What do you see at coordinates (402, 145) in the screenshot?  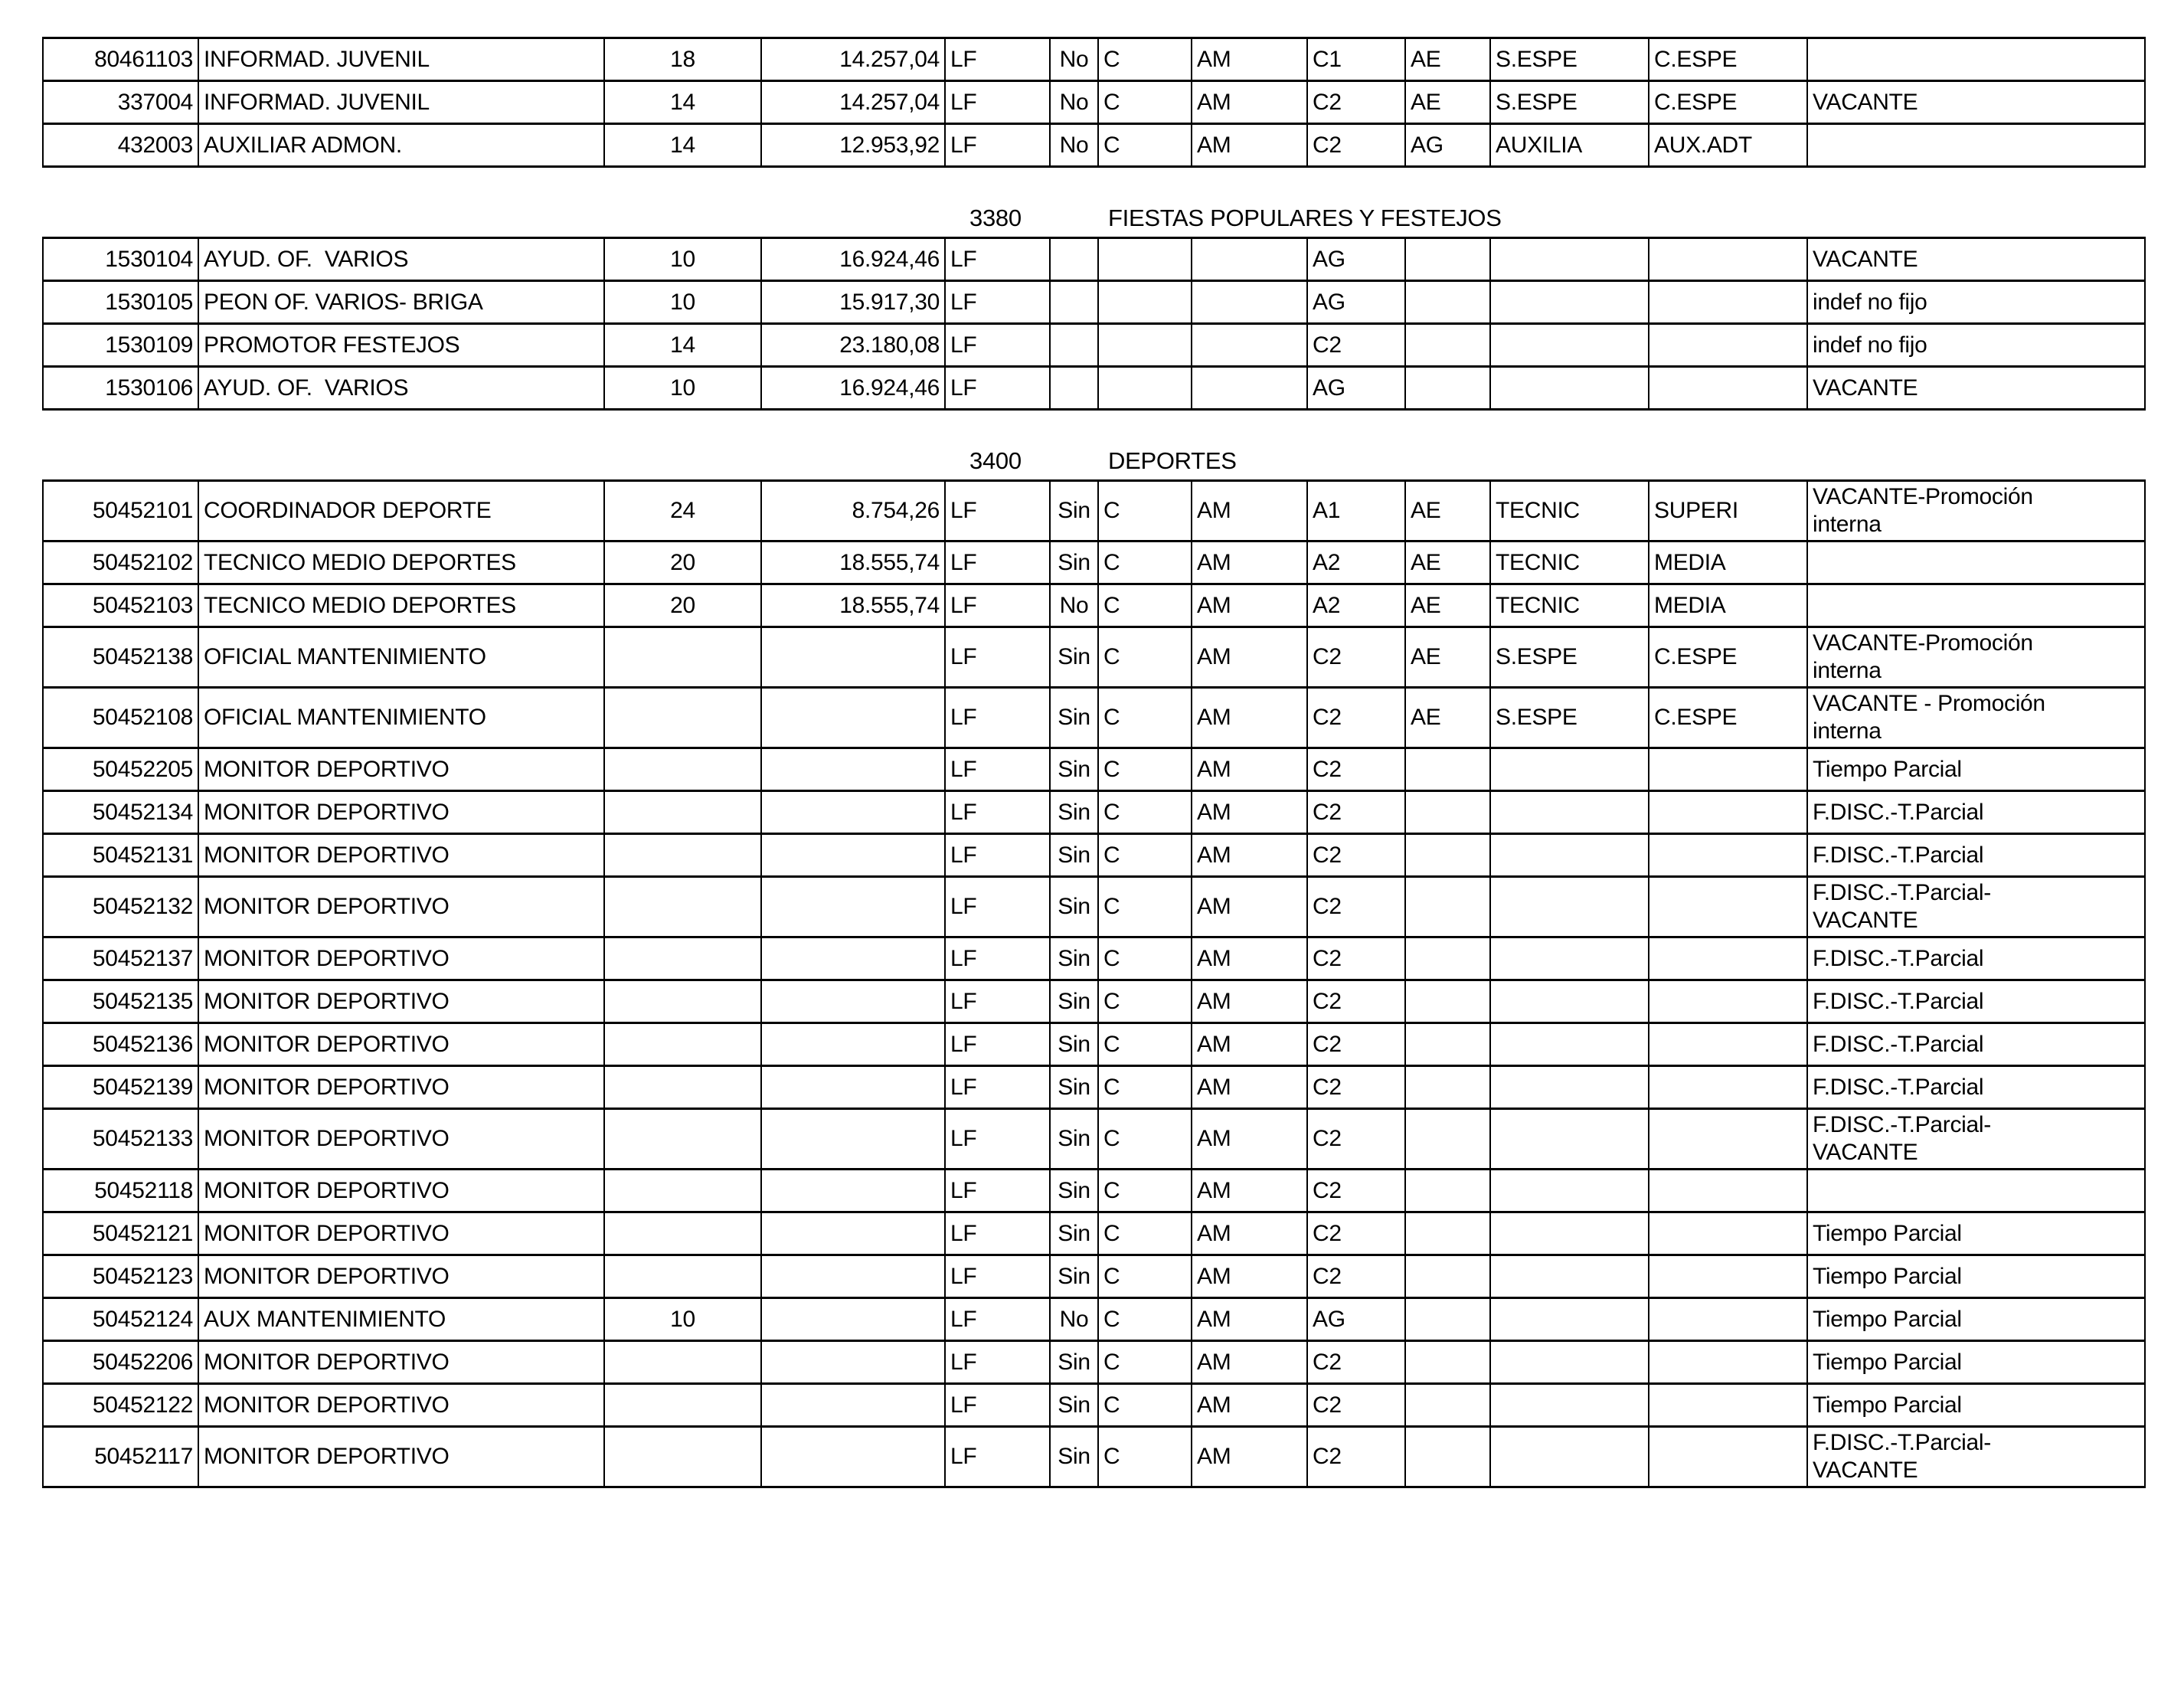 I see `cell-denomination: AUXILIAR ADMON.` at bounding box center [402, 145].